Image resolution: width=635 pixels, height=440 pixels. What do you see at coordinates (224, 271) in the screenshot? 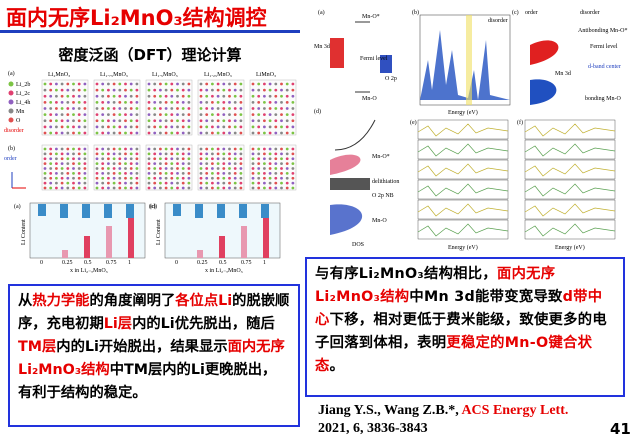
I see `figure-label: x in Li₂₋ₓMnO₃` at bounding box center [224, 271].